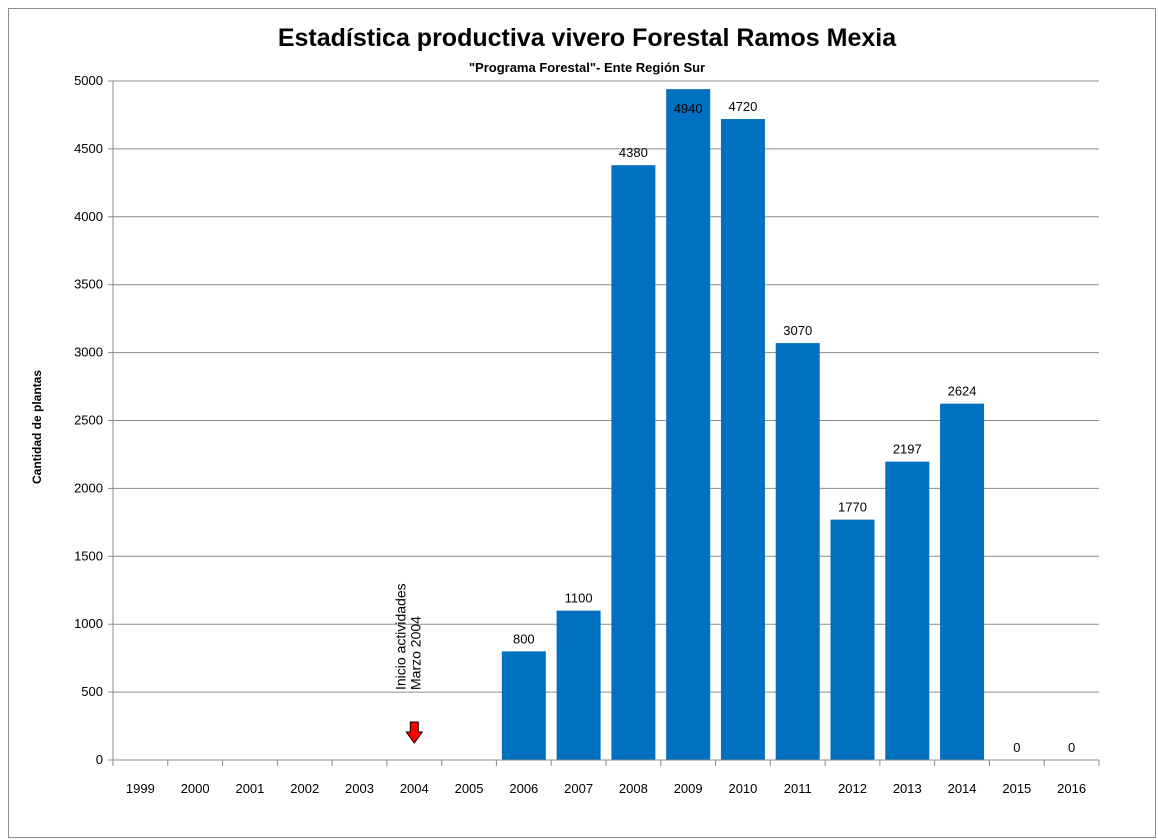 The image size is (1158, 840). I want to click on bar-2012, so click(852, 639).